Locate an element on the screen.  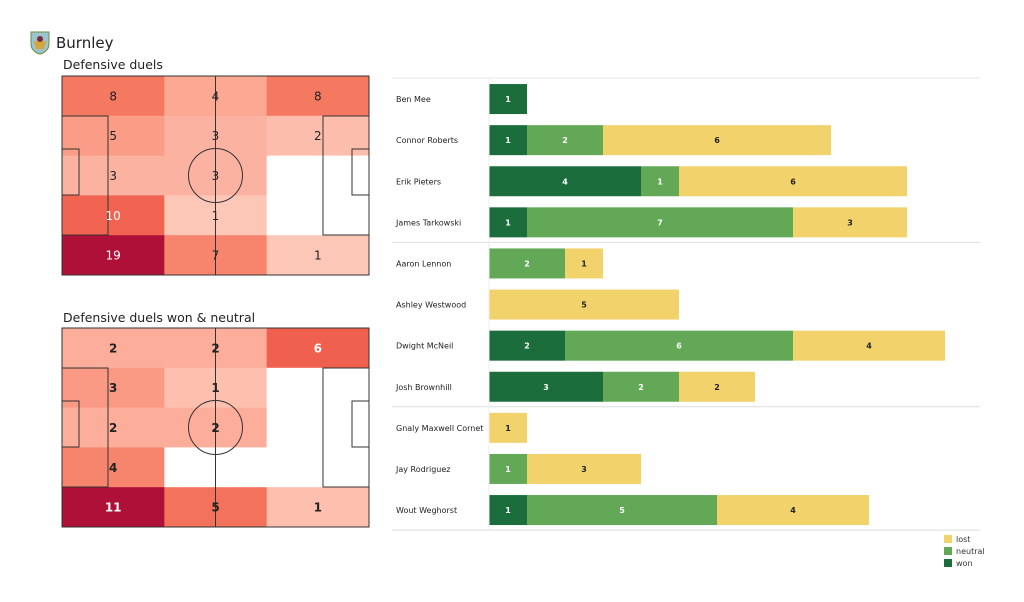
heatmap-cell-label: 6 is located at coordinates (318, 348).